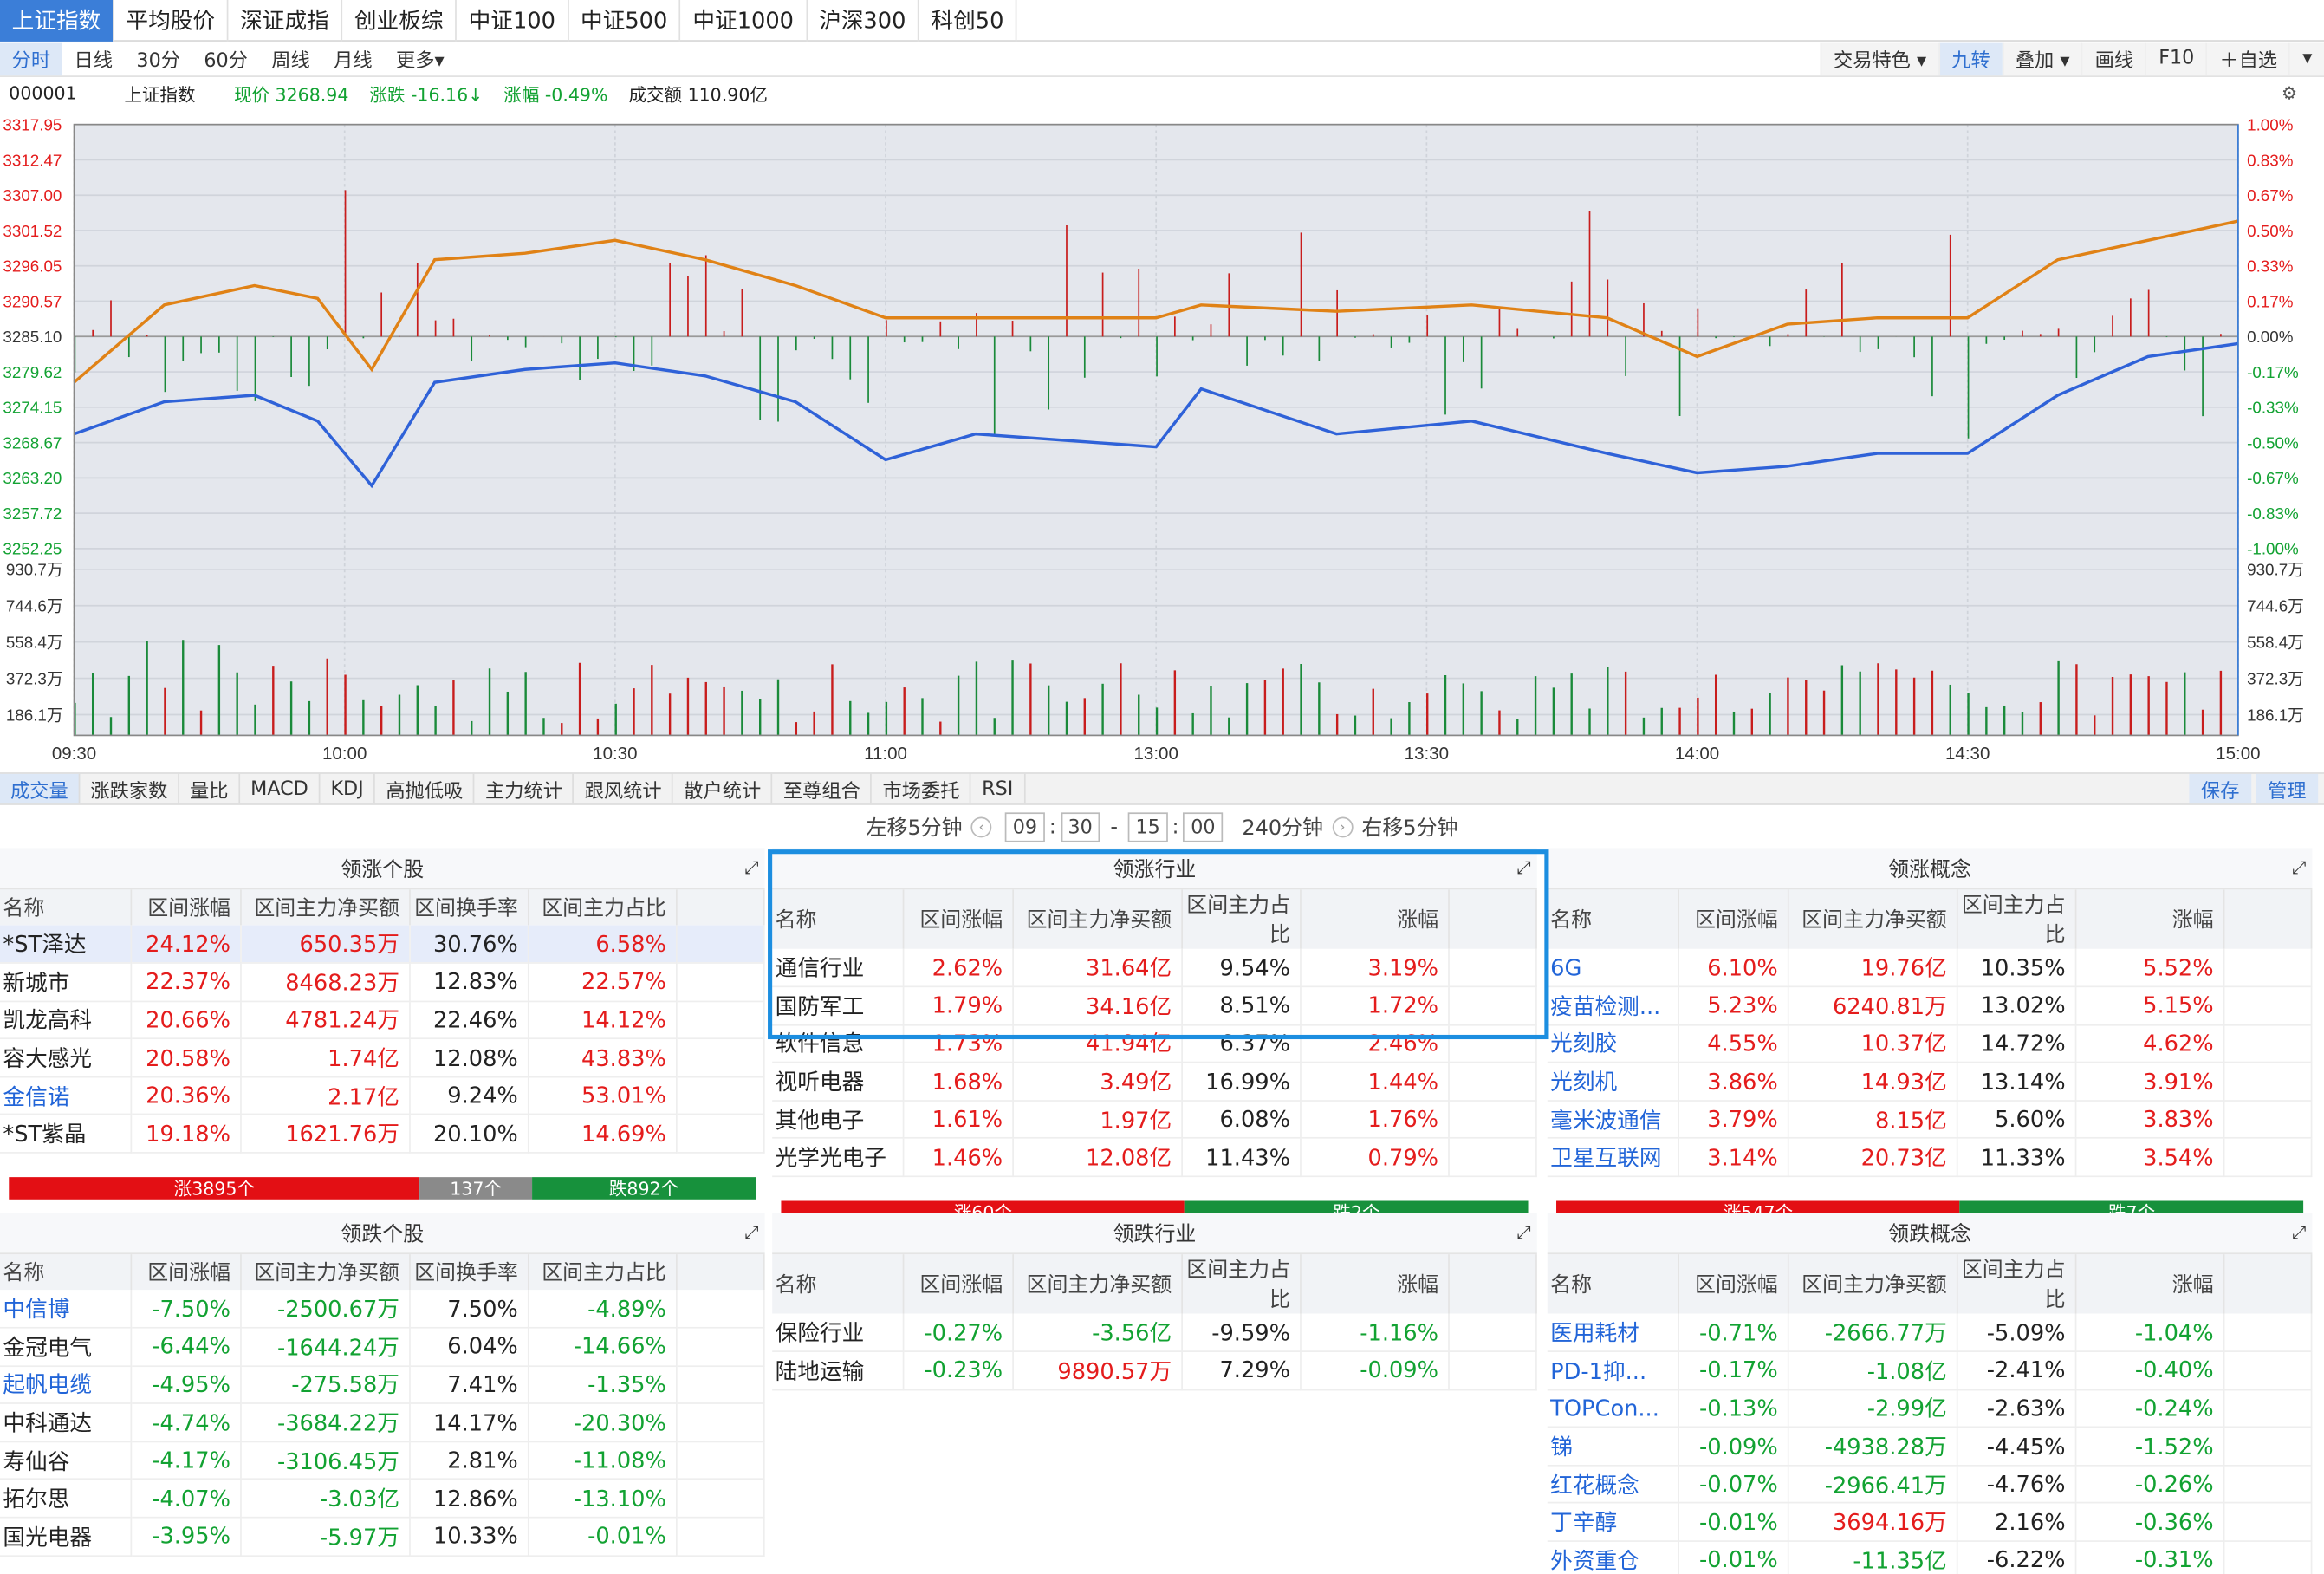  I want to click on chevron-left-icon: ‹, so click(981, 827).